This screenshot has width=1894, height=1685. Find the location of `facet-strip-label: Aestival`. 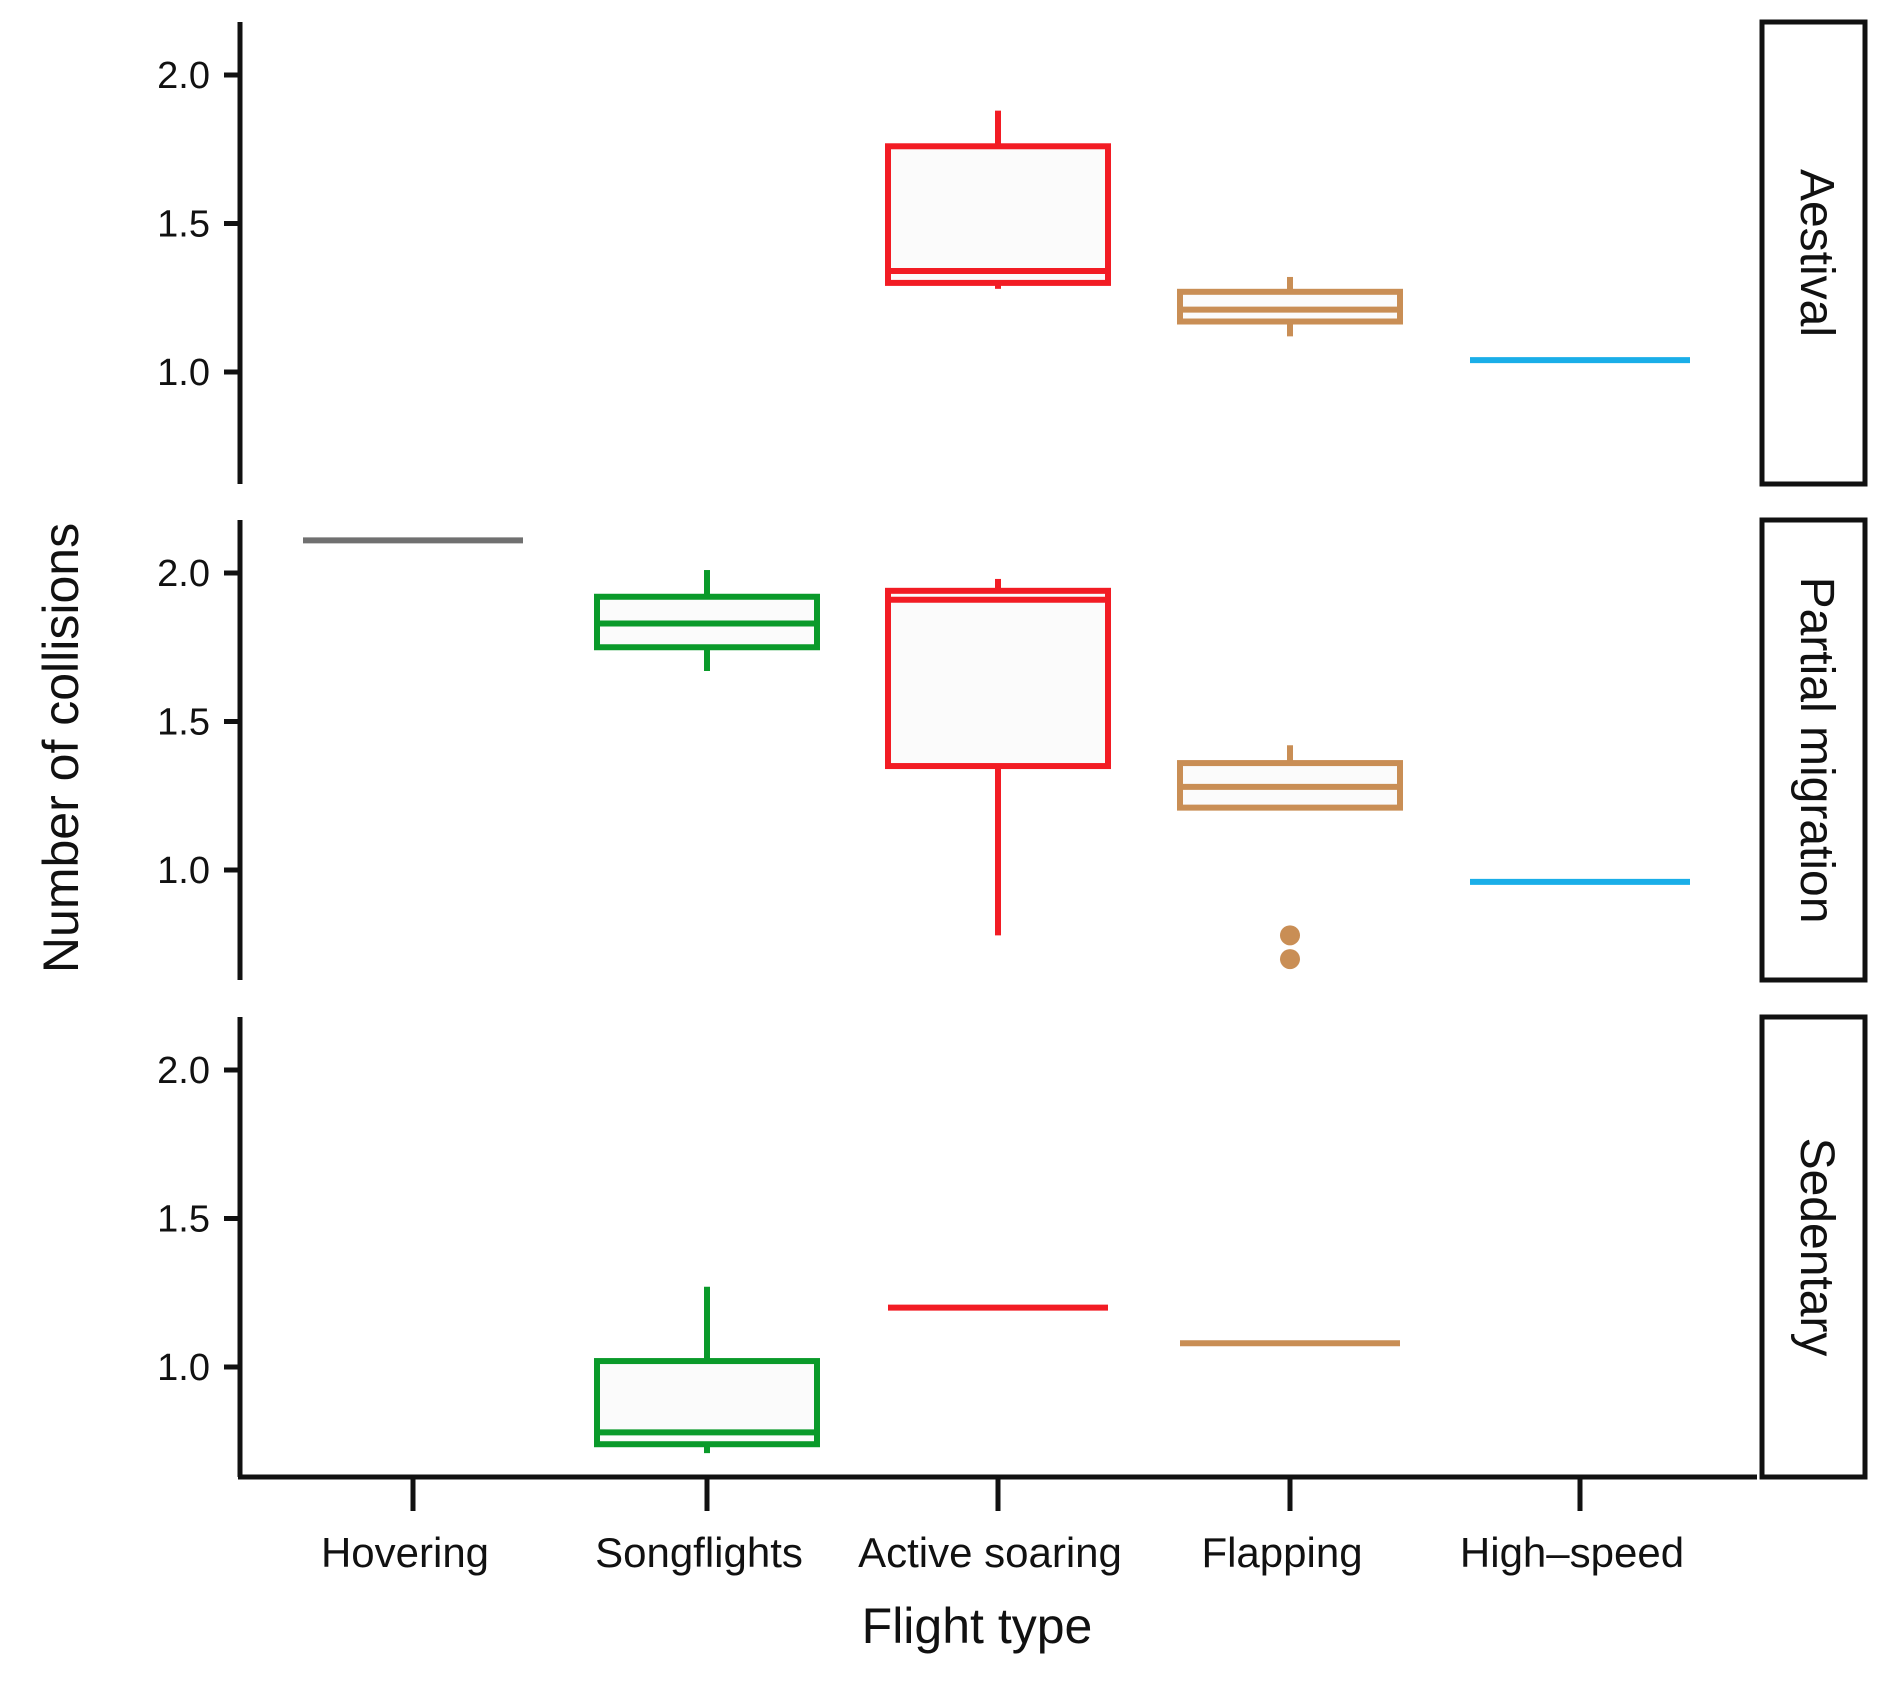

facet-strip-label: Aestival is located at coordinates (1816, 253).